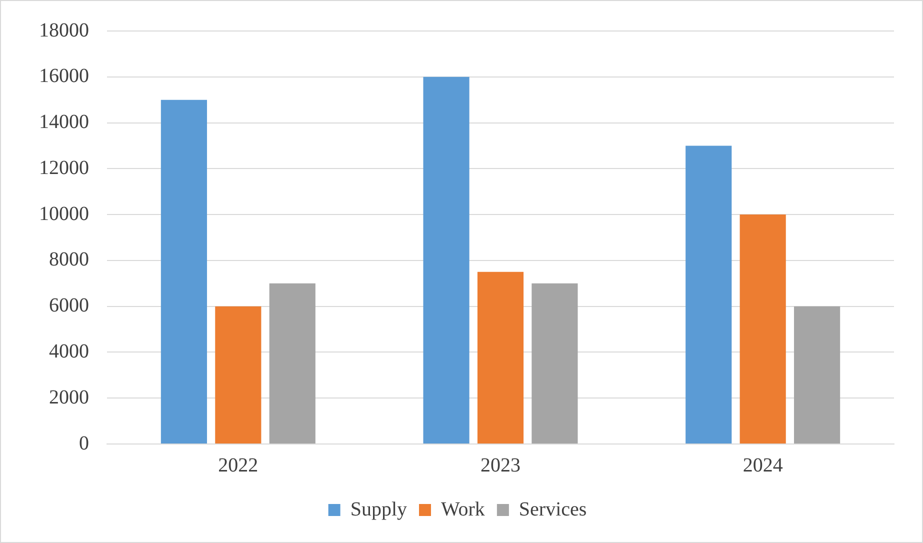 The height and width of the screenshot is (543, 923). I want to click on y-tick-label: 12000, so click(64, 167).